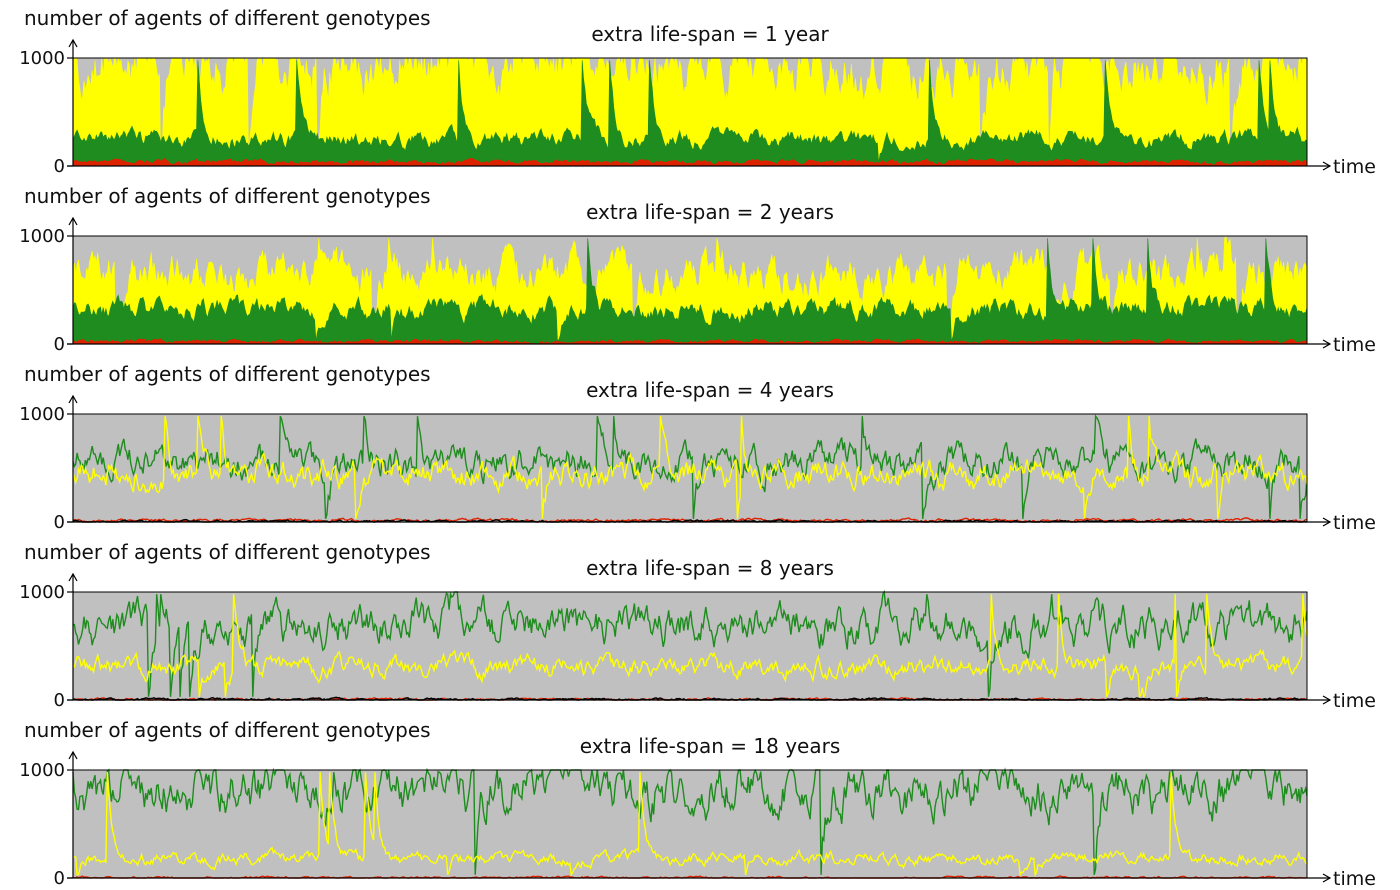 The height and width of the screenshot is (890, 1400). What do you see at coordinates (710, 34) in the screenshot?
I see `chart-title: extra life-span = 1 year` at bounding box center [710, 34].